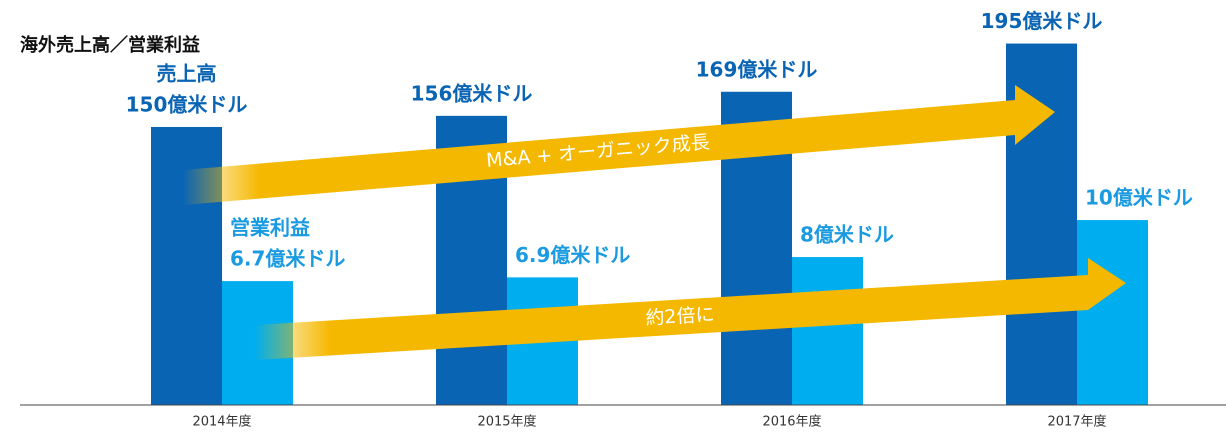 The width and height of the screenshot is (1226, 432). Describe the element at coordinates (791, 422) in the screenshot. I see `x-tick-label: 2016年度` at that location.